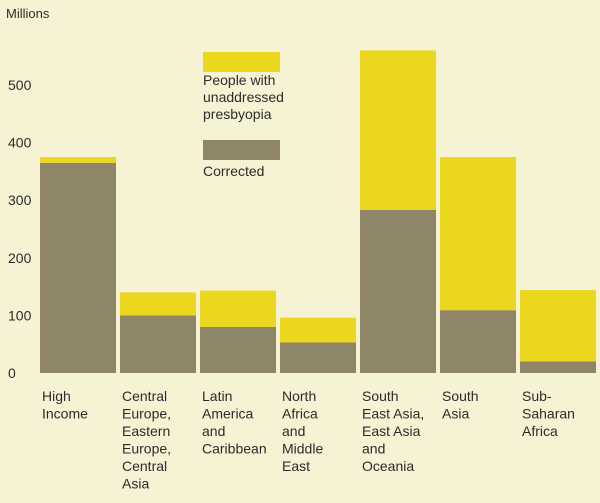 This screenshot has width=600, height=503. Describe the element at coordinates (65, 414) in the screenshot. I see `x-category-label-line: Income` at that location.